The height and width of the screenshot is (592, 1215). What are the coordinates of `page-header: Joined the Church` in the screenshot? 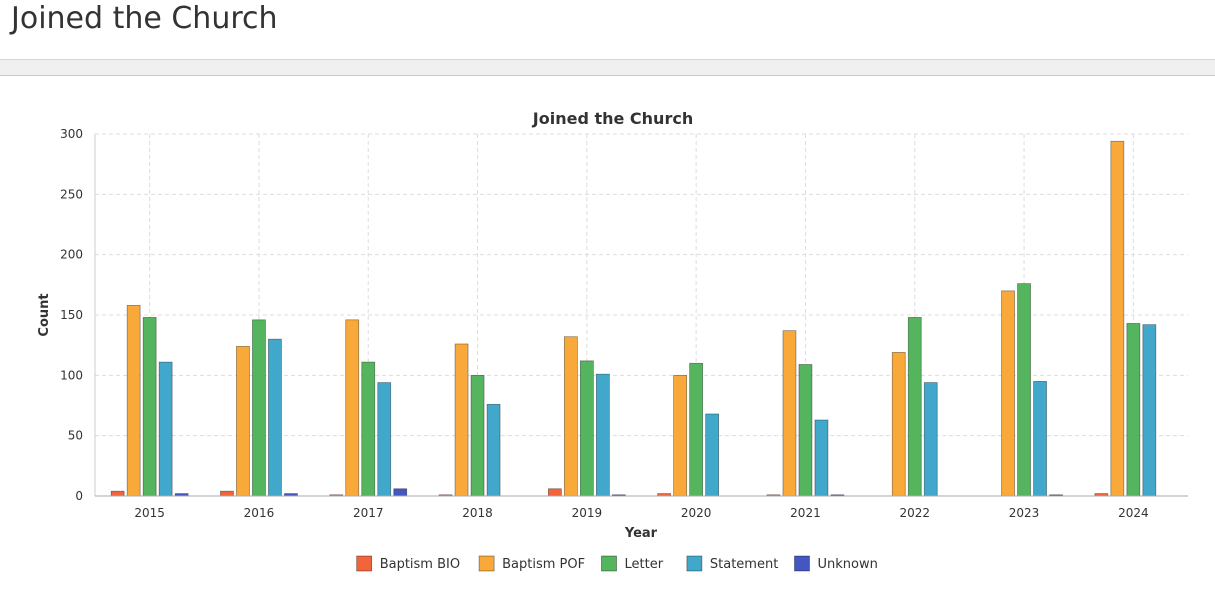 It's located at (607, 30).